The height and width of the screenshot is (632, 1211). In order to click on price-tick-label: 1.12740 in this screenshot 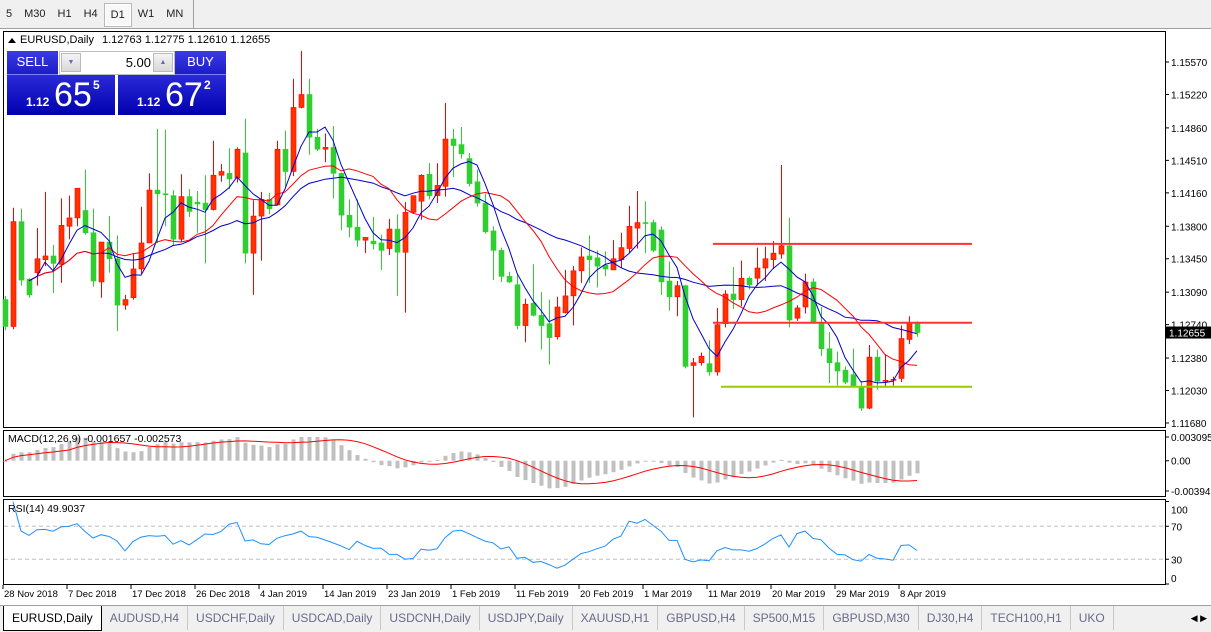, I will do `click(1189, 326)`.